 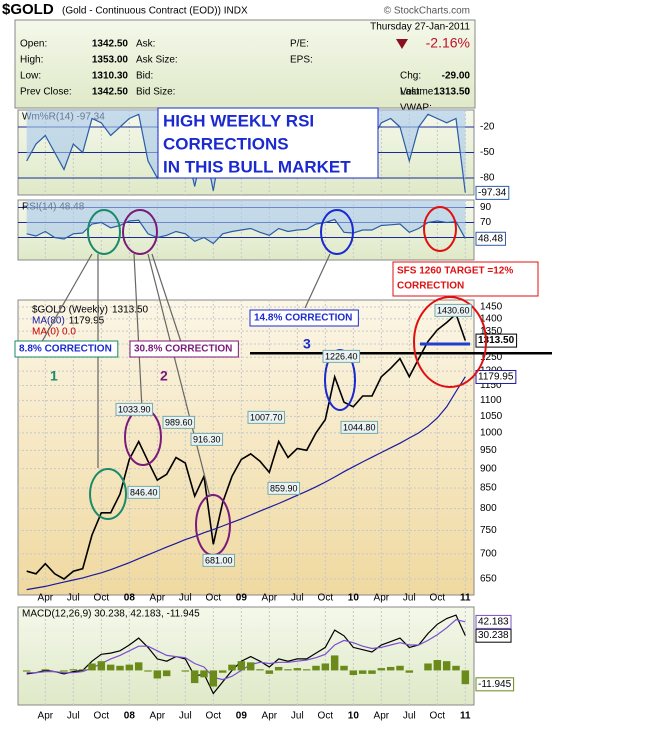 I want to click on quote-value: 1342.50, so click(x=110, y=44).